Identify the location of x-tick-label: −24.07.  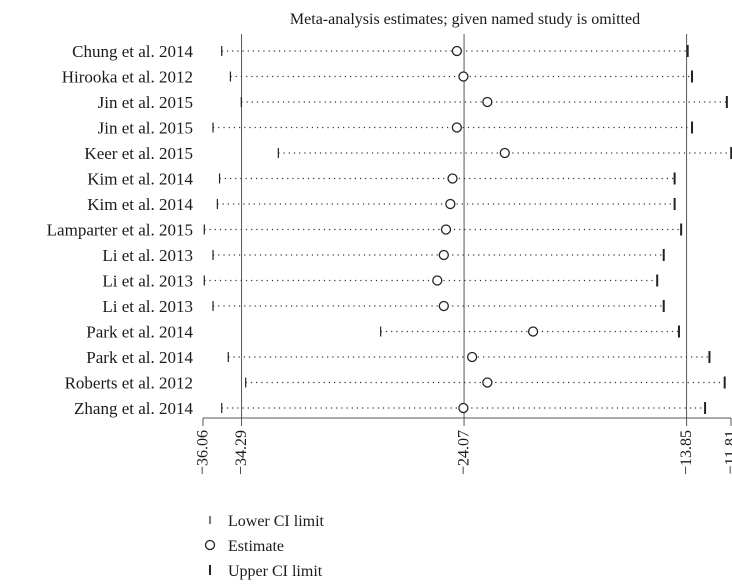
(464, 452).